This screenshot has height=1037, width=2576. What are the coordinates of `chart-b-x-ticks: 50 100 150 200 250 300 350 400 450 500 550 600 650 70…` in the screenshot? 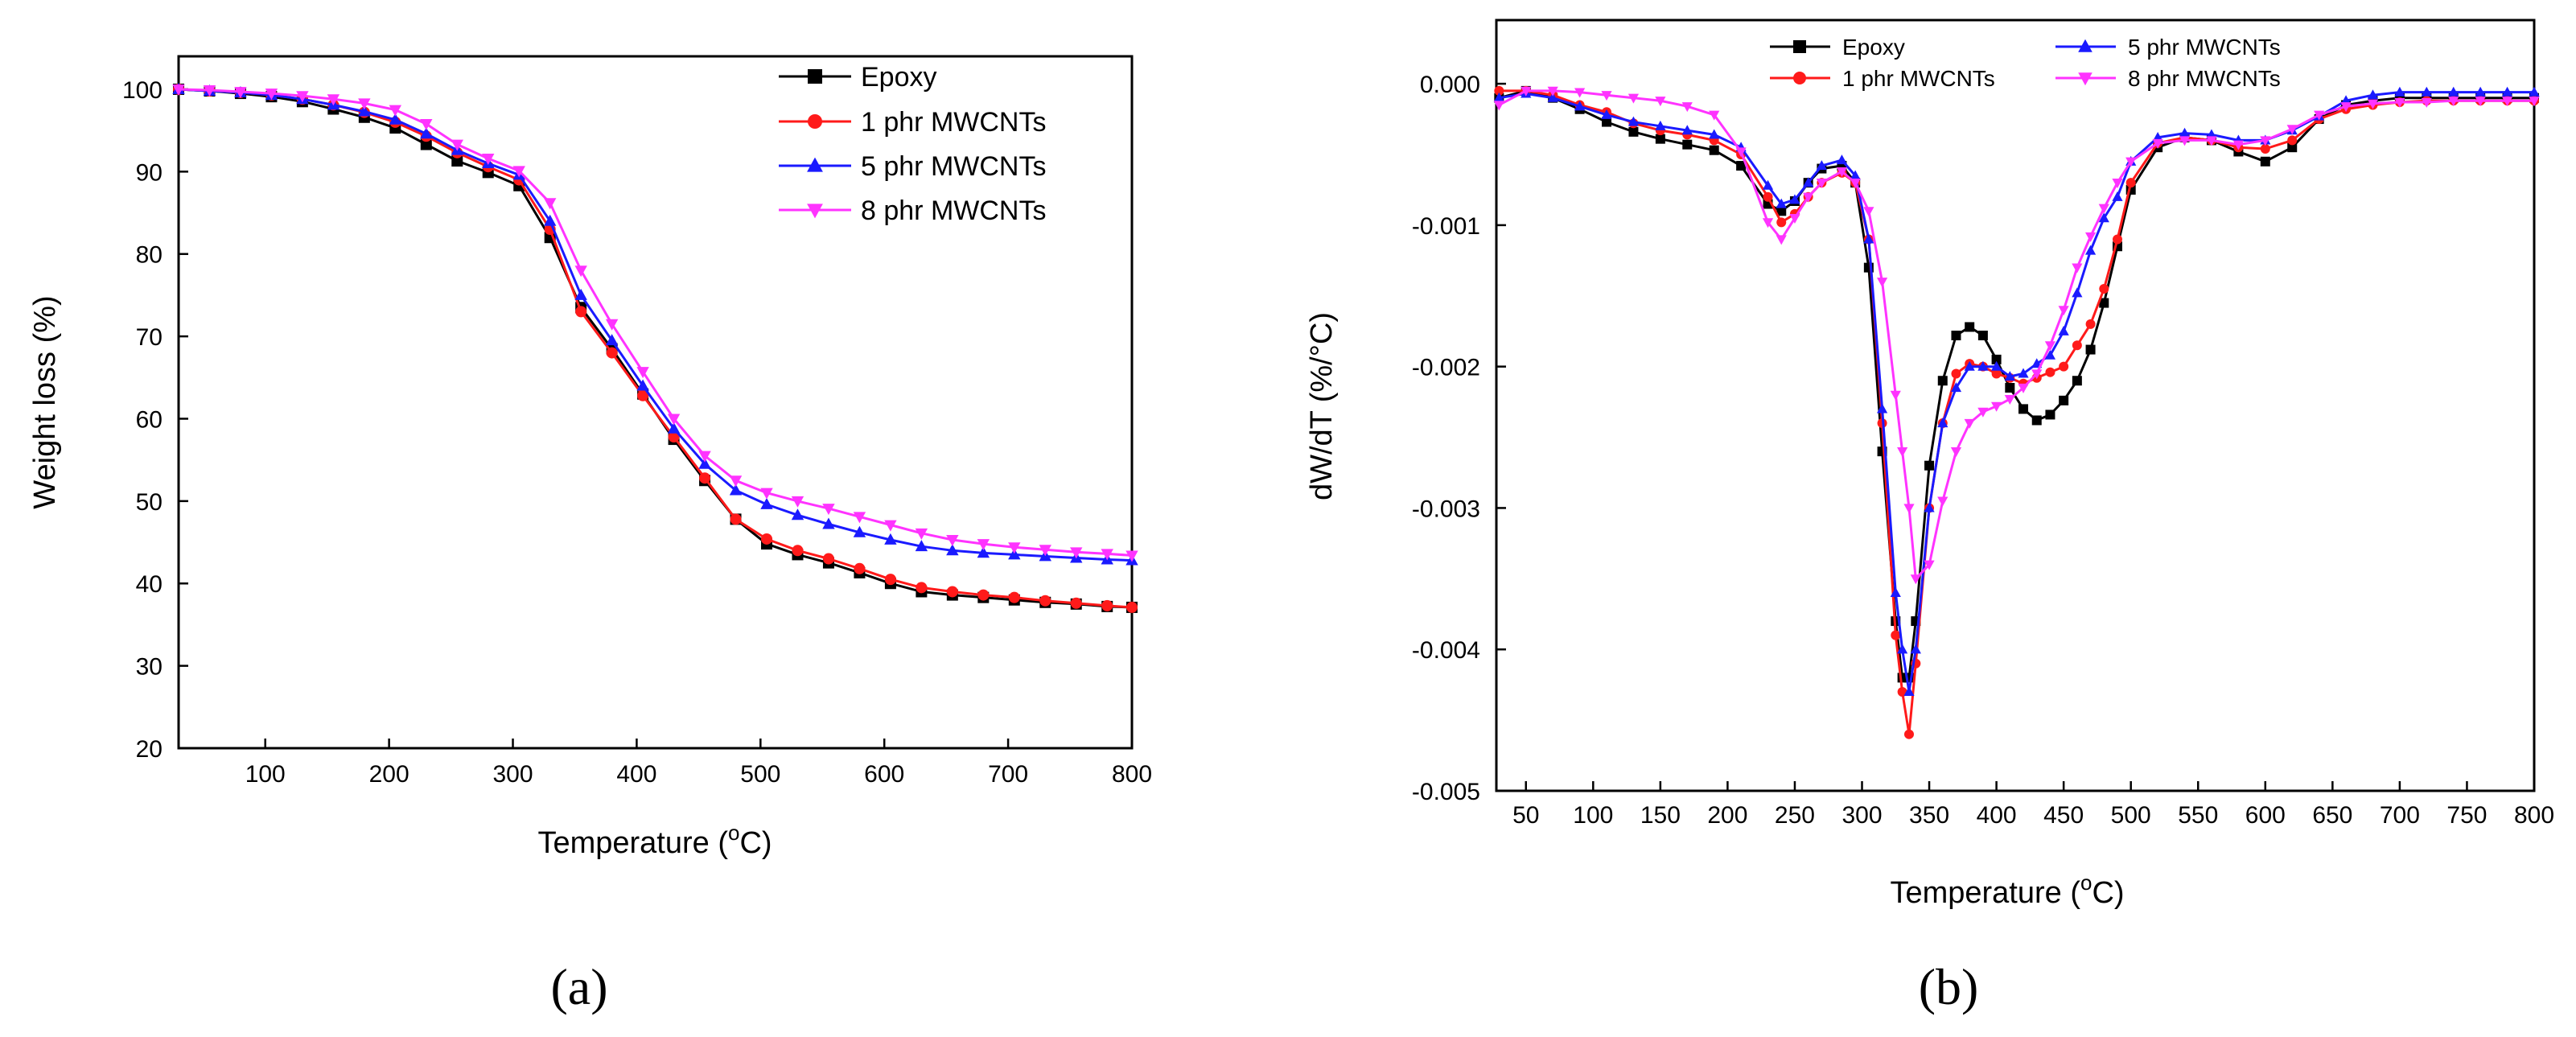 It's located at (2033, 805).